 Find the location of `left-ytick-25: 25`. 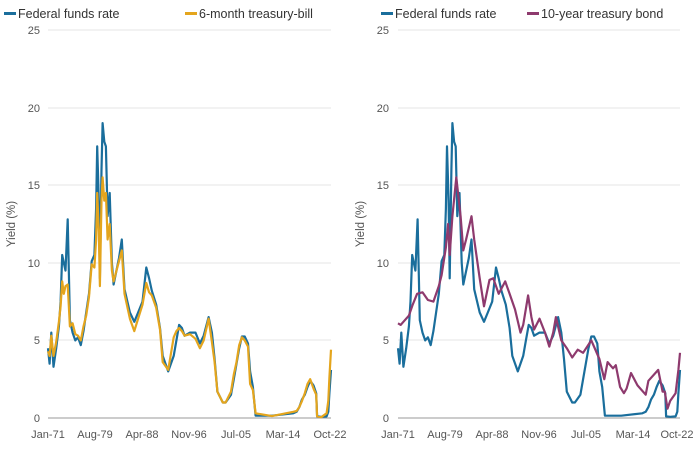

left-ytick-25: 25 is located at coordinates (34, 31).